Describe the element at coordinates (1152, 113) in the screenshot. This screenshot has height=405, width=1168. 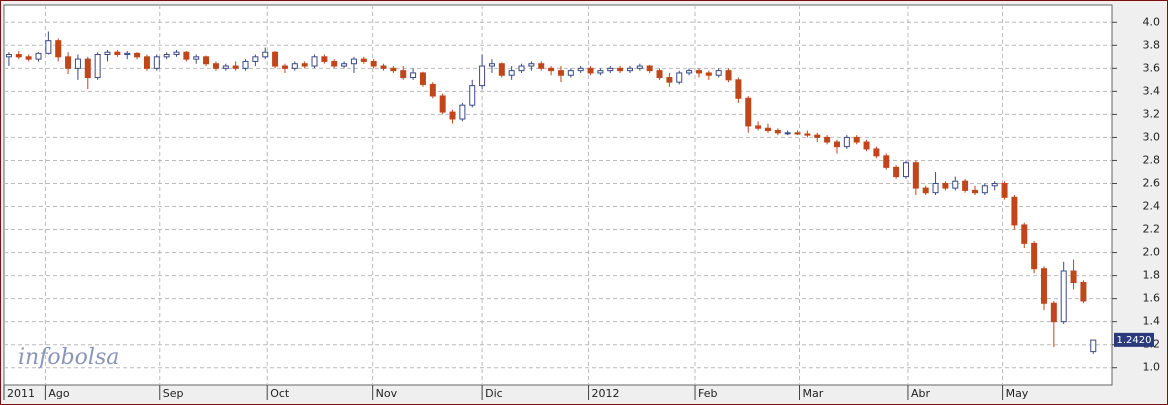
I see `y-tick-label: 3.2` at that location.